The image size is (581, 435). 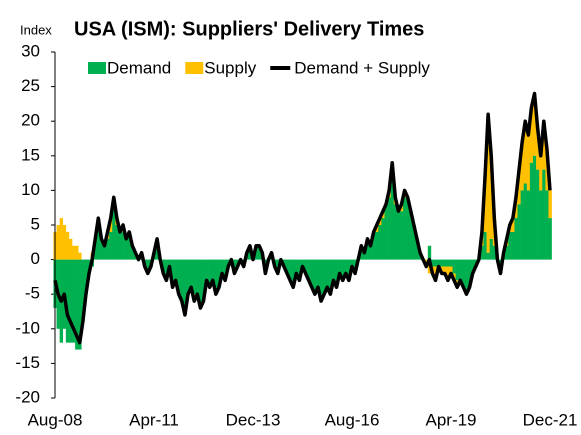 What do you see at coordinates (30, 50) in the screenshot?
I see `y-tick-label: 30` at bounding box center [30, 50].